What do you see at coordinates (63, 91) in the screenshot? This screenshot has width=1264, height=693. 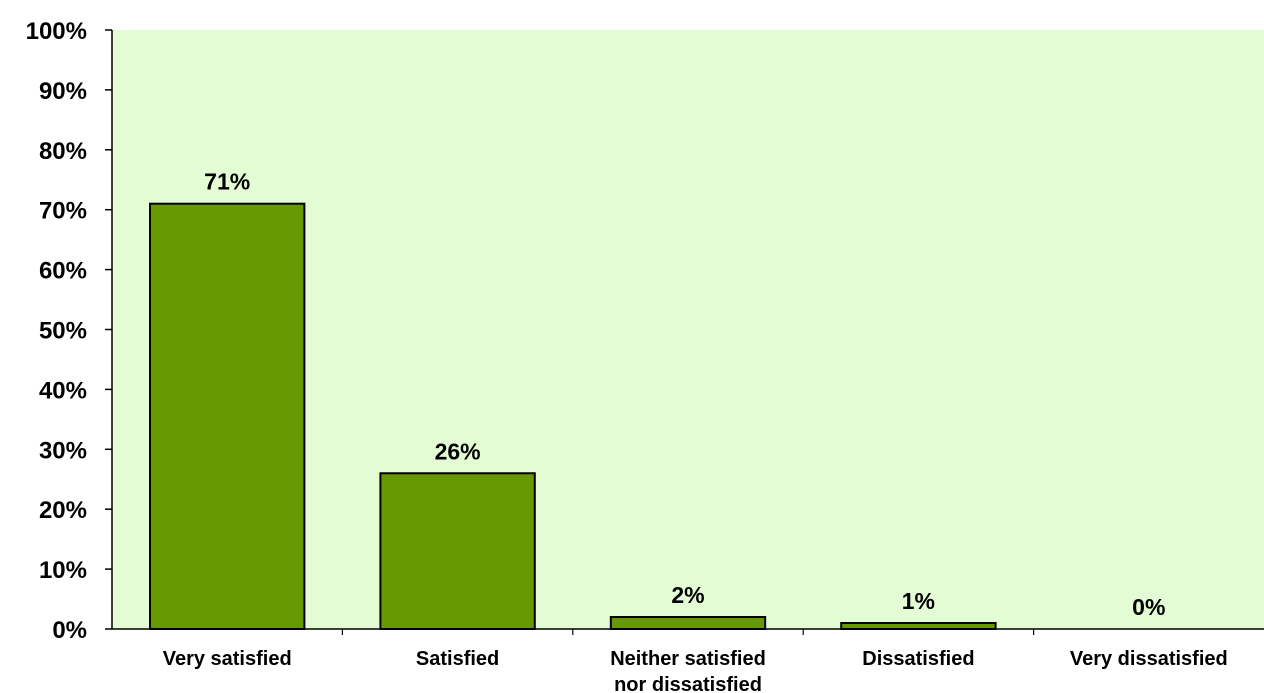 I see `y-tick-label: 90%` at bounding box center [63, 91].